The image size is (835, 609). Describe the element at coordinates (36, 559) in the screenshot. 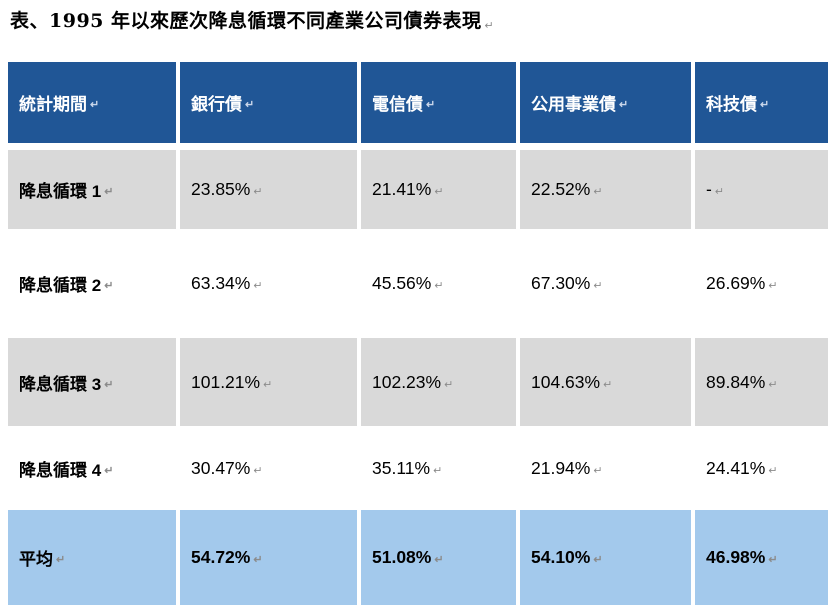

I see `row-average-label-text: 平均` at that location.